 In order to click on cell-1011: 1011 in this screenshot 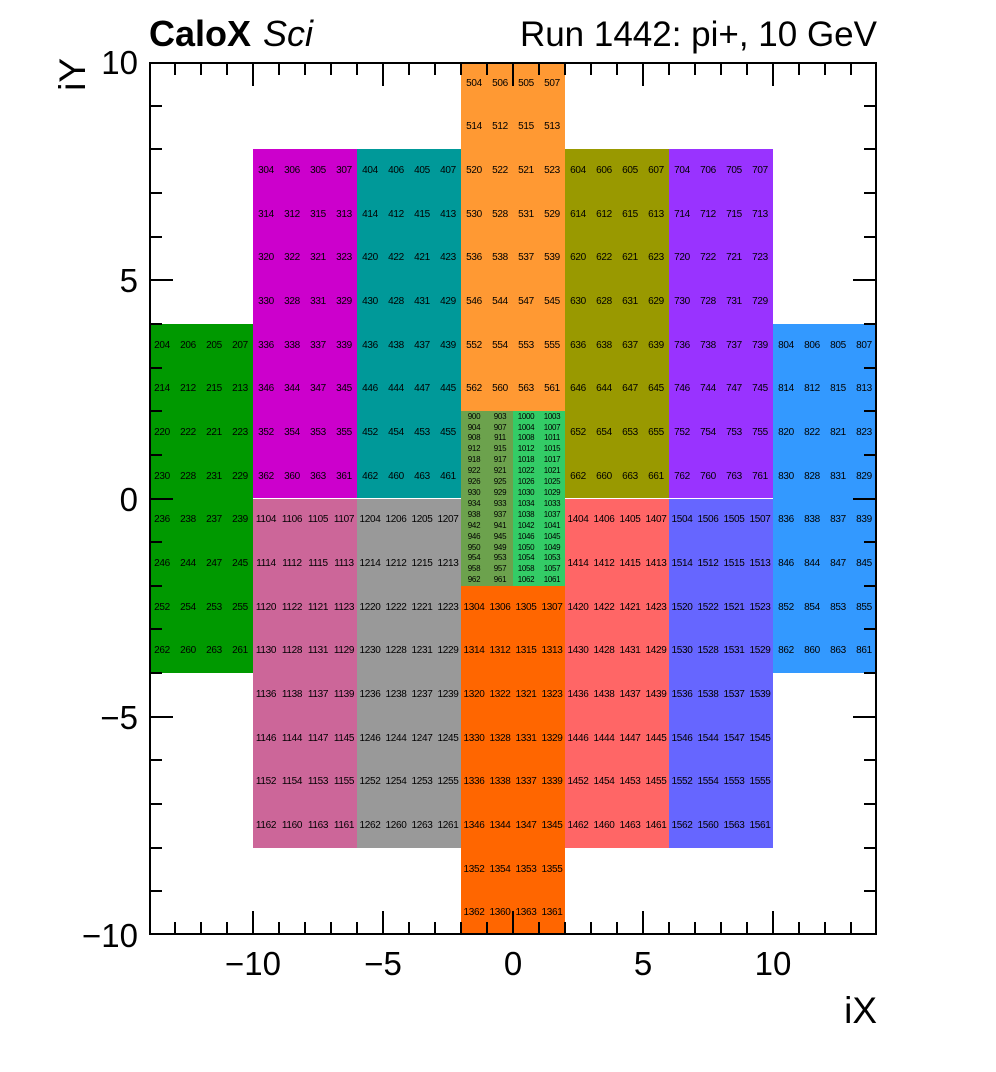, I will do `click(551, 438)`.